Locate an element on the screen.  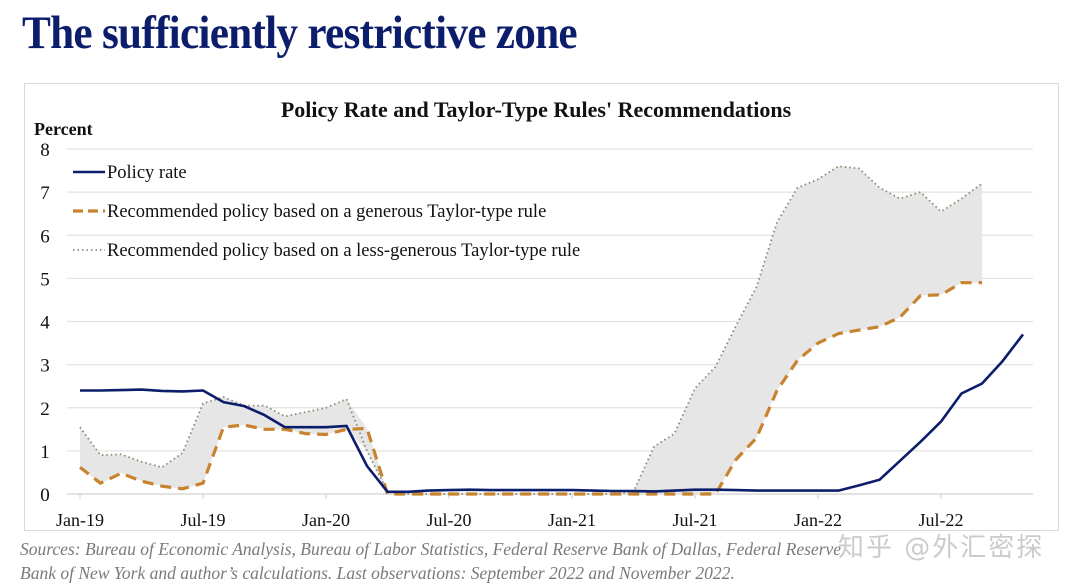
x-tick-label: Jul-19 is located at coordinates (203, 520).